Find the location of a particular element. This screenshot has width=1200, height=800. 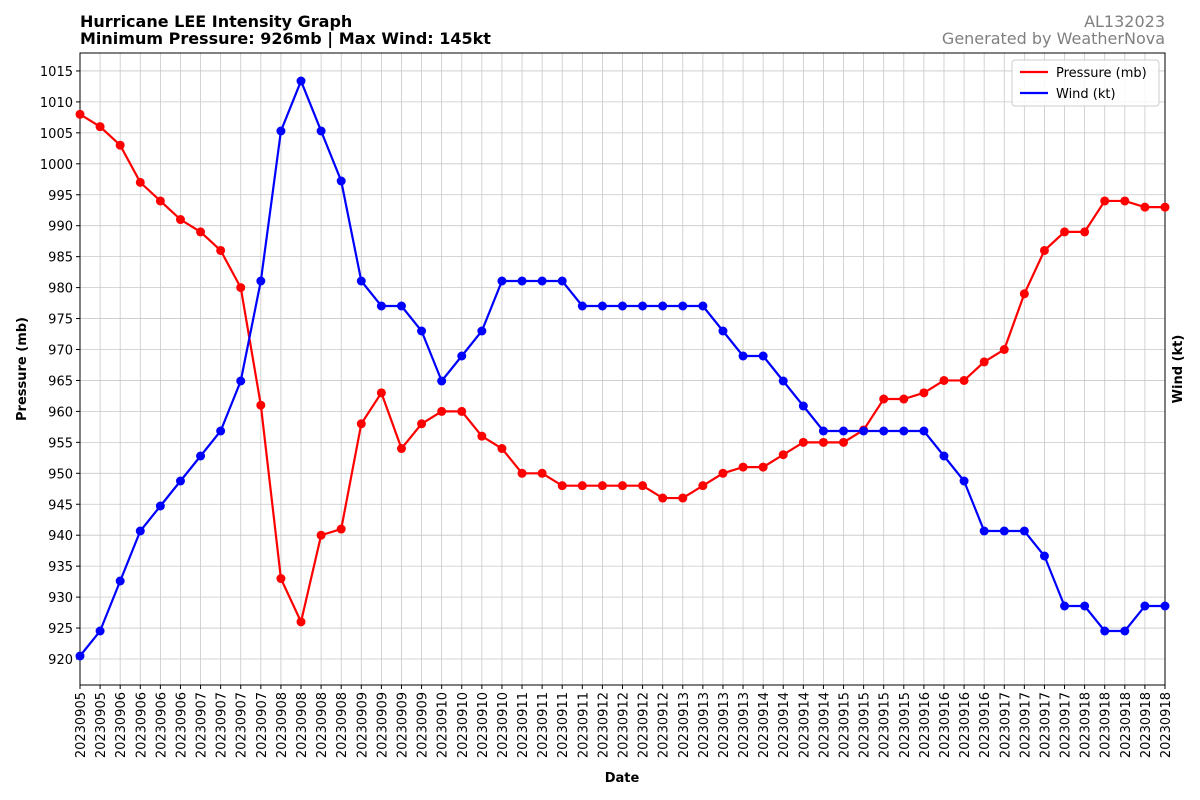

y-tick-label: 935 is located at coordinates (60, 567).